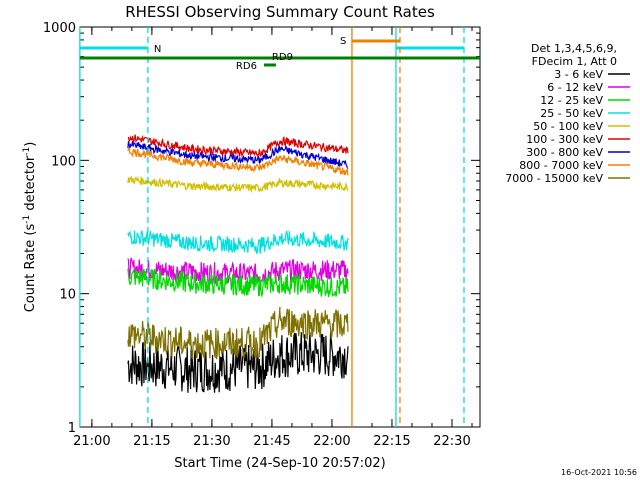 The width and height of the screenshot is (640, 480). Describe the element at coordinates (331, 441) in the screenshot. I see `x-tick-label: 22:00` at that location.